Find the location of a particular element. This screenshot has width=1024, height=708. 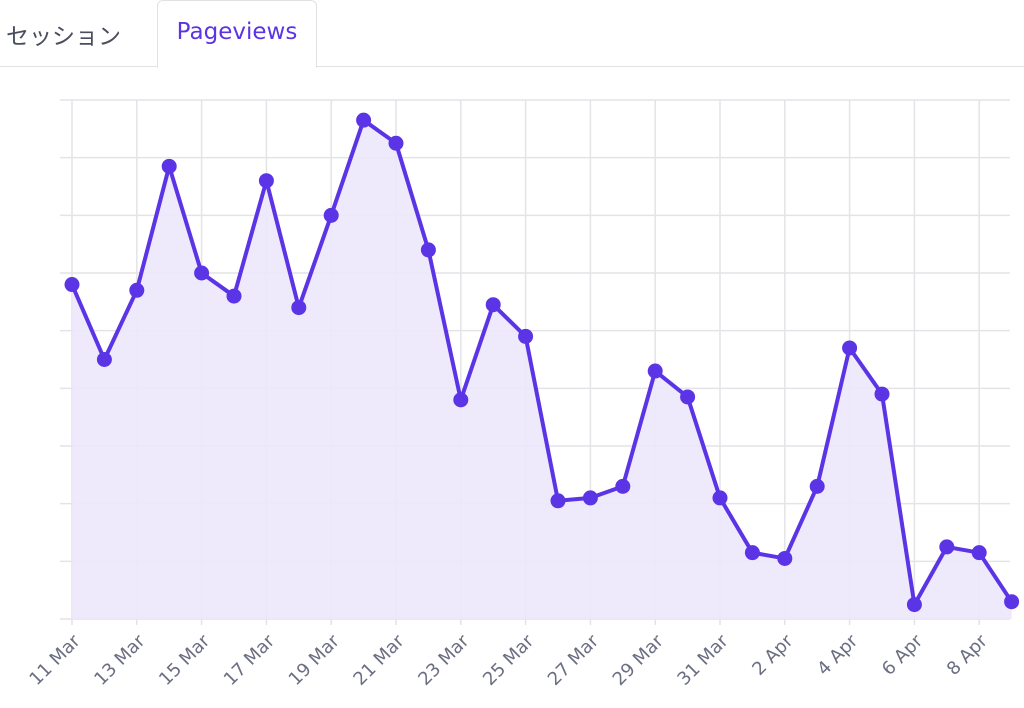

tab-pageviews: Pageviews is located at coordinates (237, 34).